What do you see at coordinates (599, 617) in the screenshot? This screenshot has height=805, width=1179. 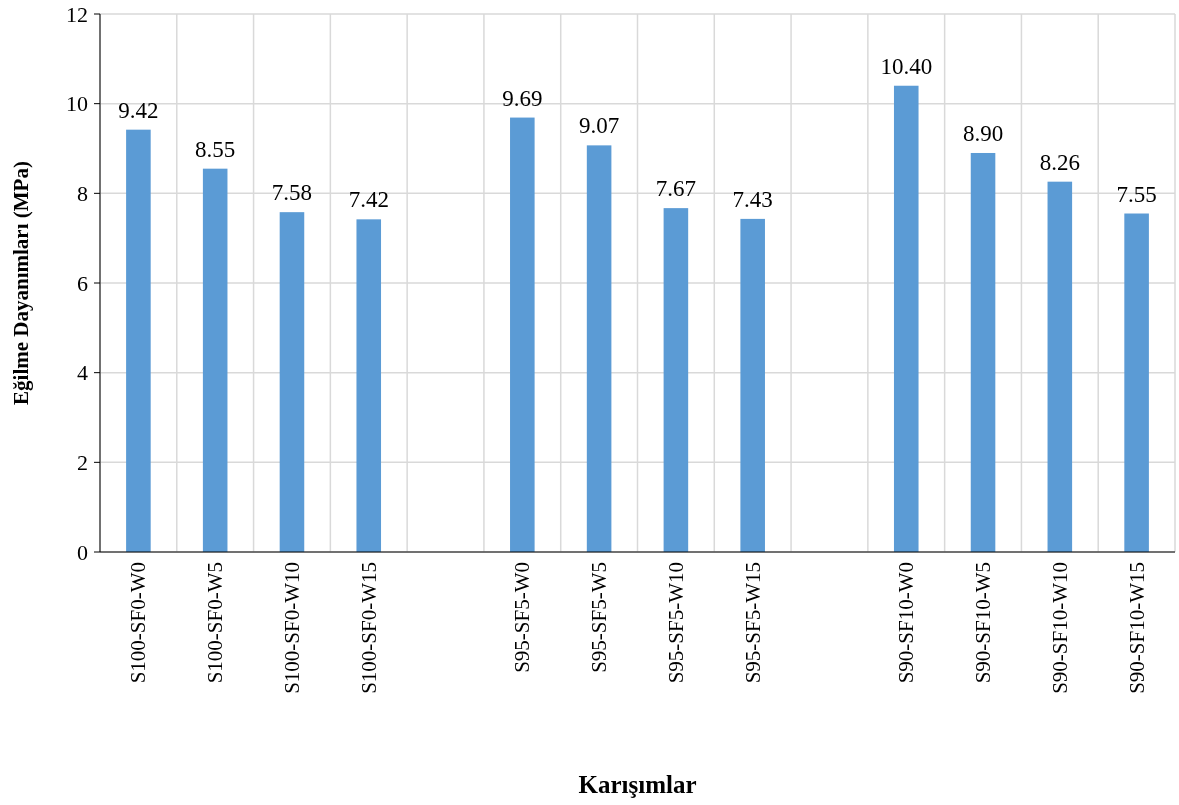 I see `x-tick-label: S95-SF5-W5` at bounding box center [599, 617].